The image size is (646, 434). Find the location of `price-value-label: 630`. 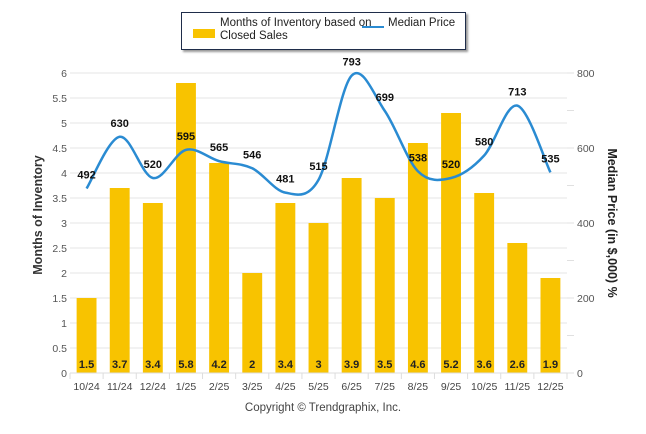

price-value-label: 630 is located at coordinates (120, 124).